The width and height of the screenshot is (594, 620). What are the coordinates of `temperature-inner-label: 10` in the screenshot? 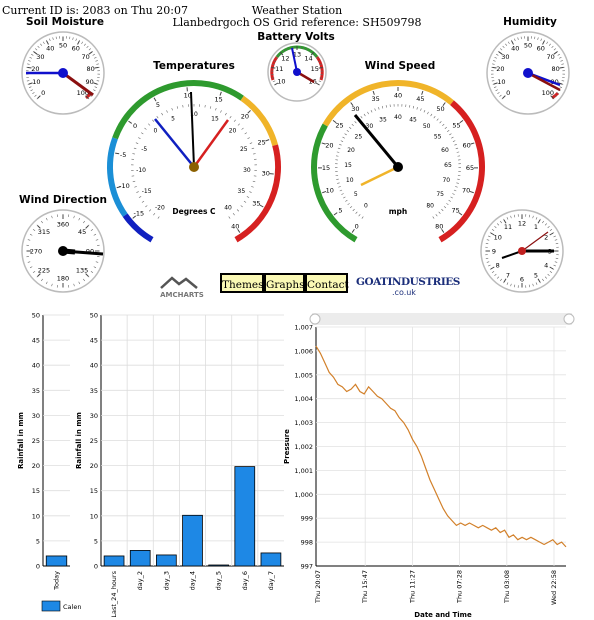 It's located at (194, 114).